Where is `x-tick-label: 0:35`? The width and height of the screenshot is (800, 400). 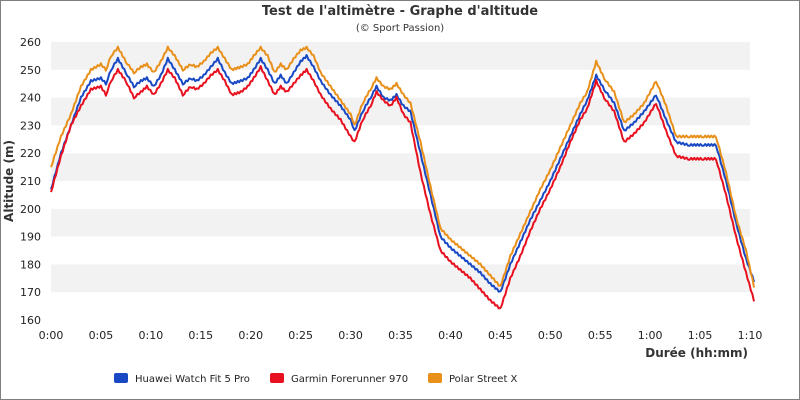 x-tick-label: 0:35 is located at coordinates (400, 335).